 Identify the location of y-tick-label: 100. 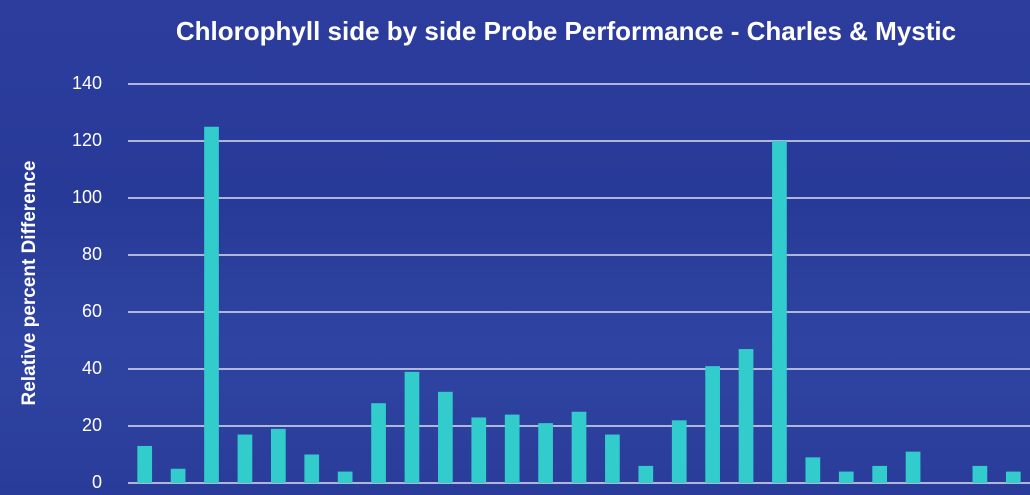
(87, 197).